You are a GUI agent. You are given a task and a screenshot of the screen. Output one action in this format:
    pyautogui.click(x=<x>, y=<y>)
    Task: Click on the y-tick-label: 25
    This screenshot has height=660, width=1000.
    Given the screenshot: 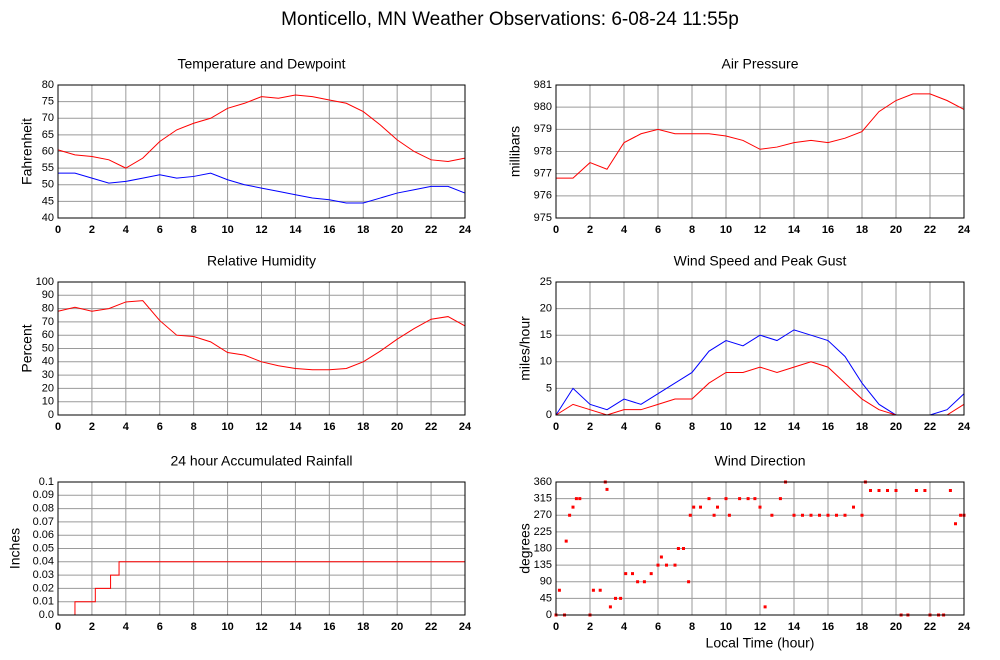 What is the action you would take?
    pyautogui.click(x=546, y=282)
    